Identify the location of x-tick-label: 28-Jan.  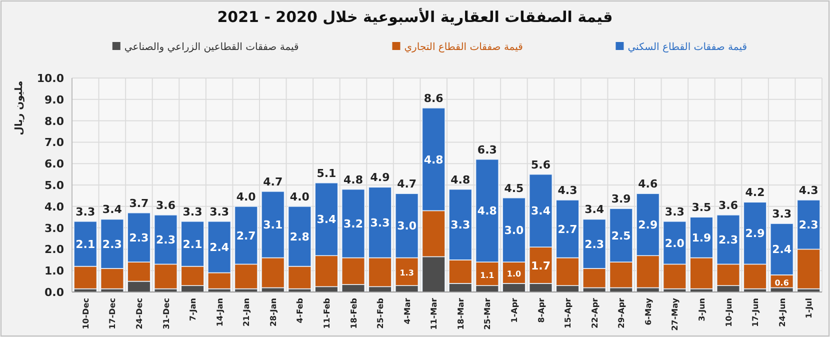
(273, 312).